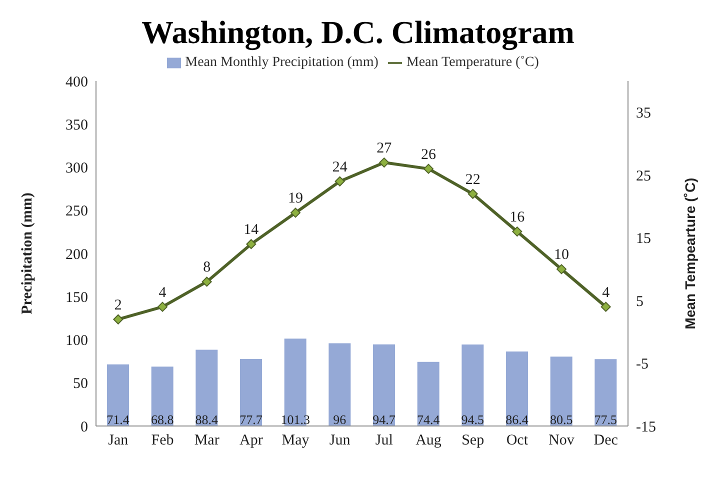 The image size is (721, 485). What do you see at coordinates (643, 239) in the screenshot?
I see `y2-tick-label: 15` at bounding box center [643, 239].